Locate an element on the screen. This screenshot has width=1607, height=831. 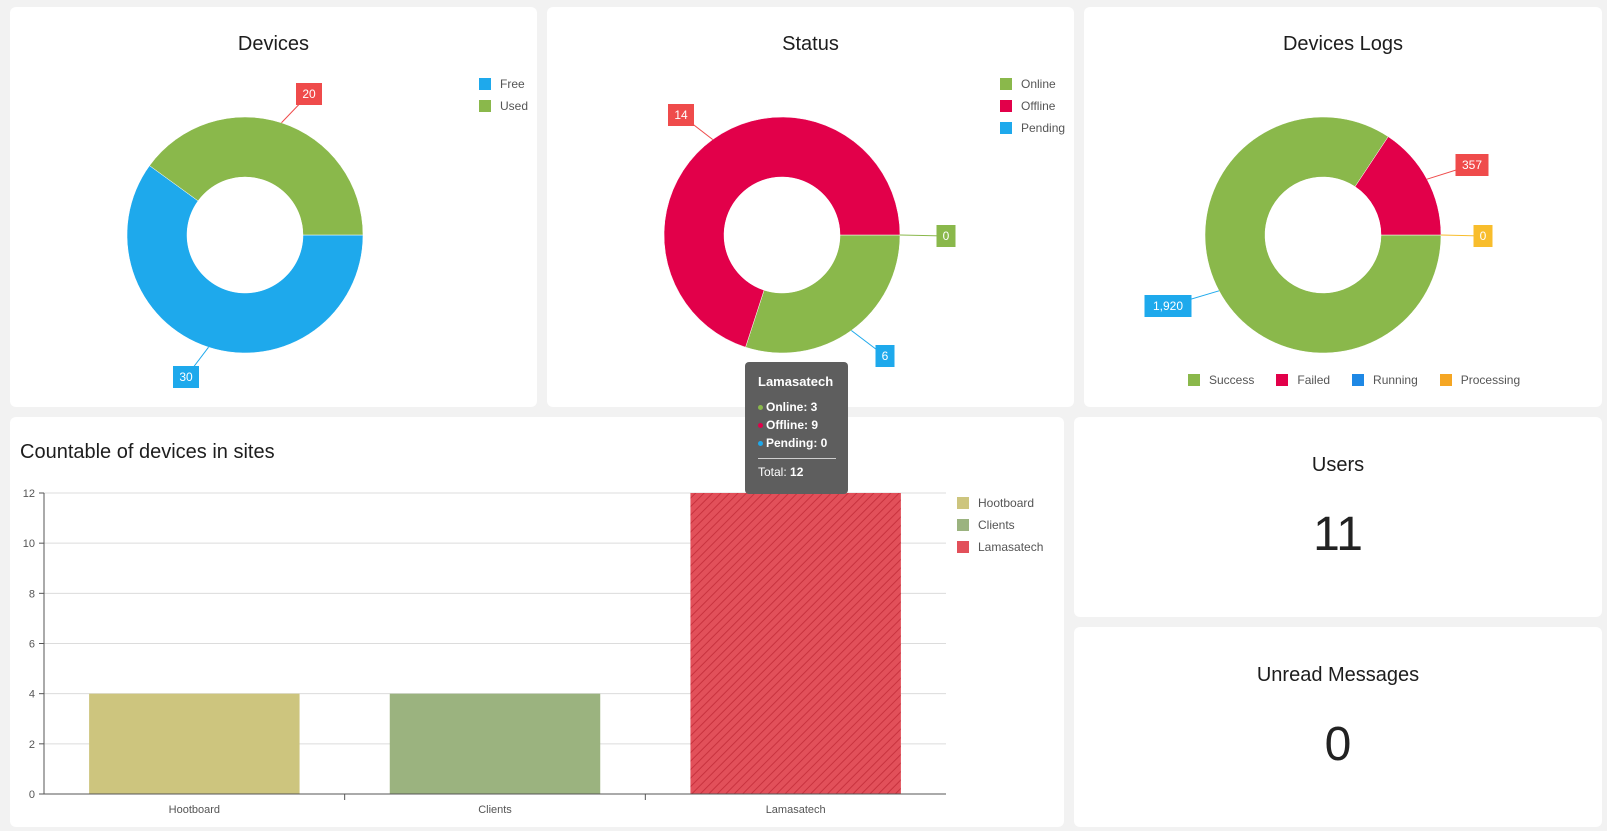
y-tick-label: 10 is located at coordinates (29, 544).